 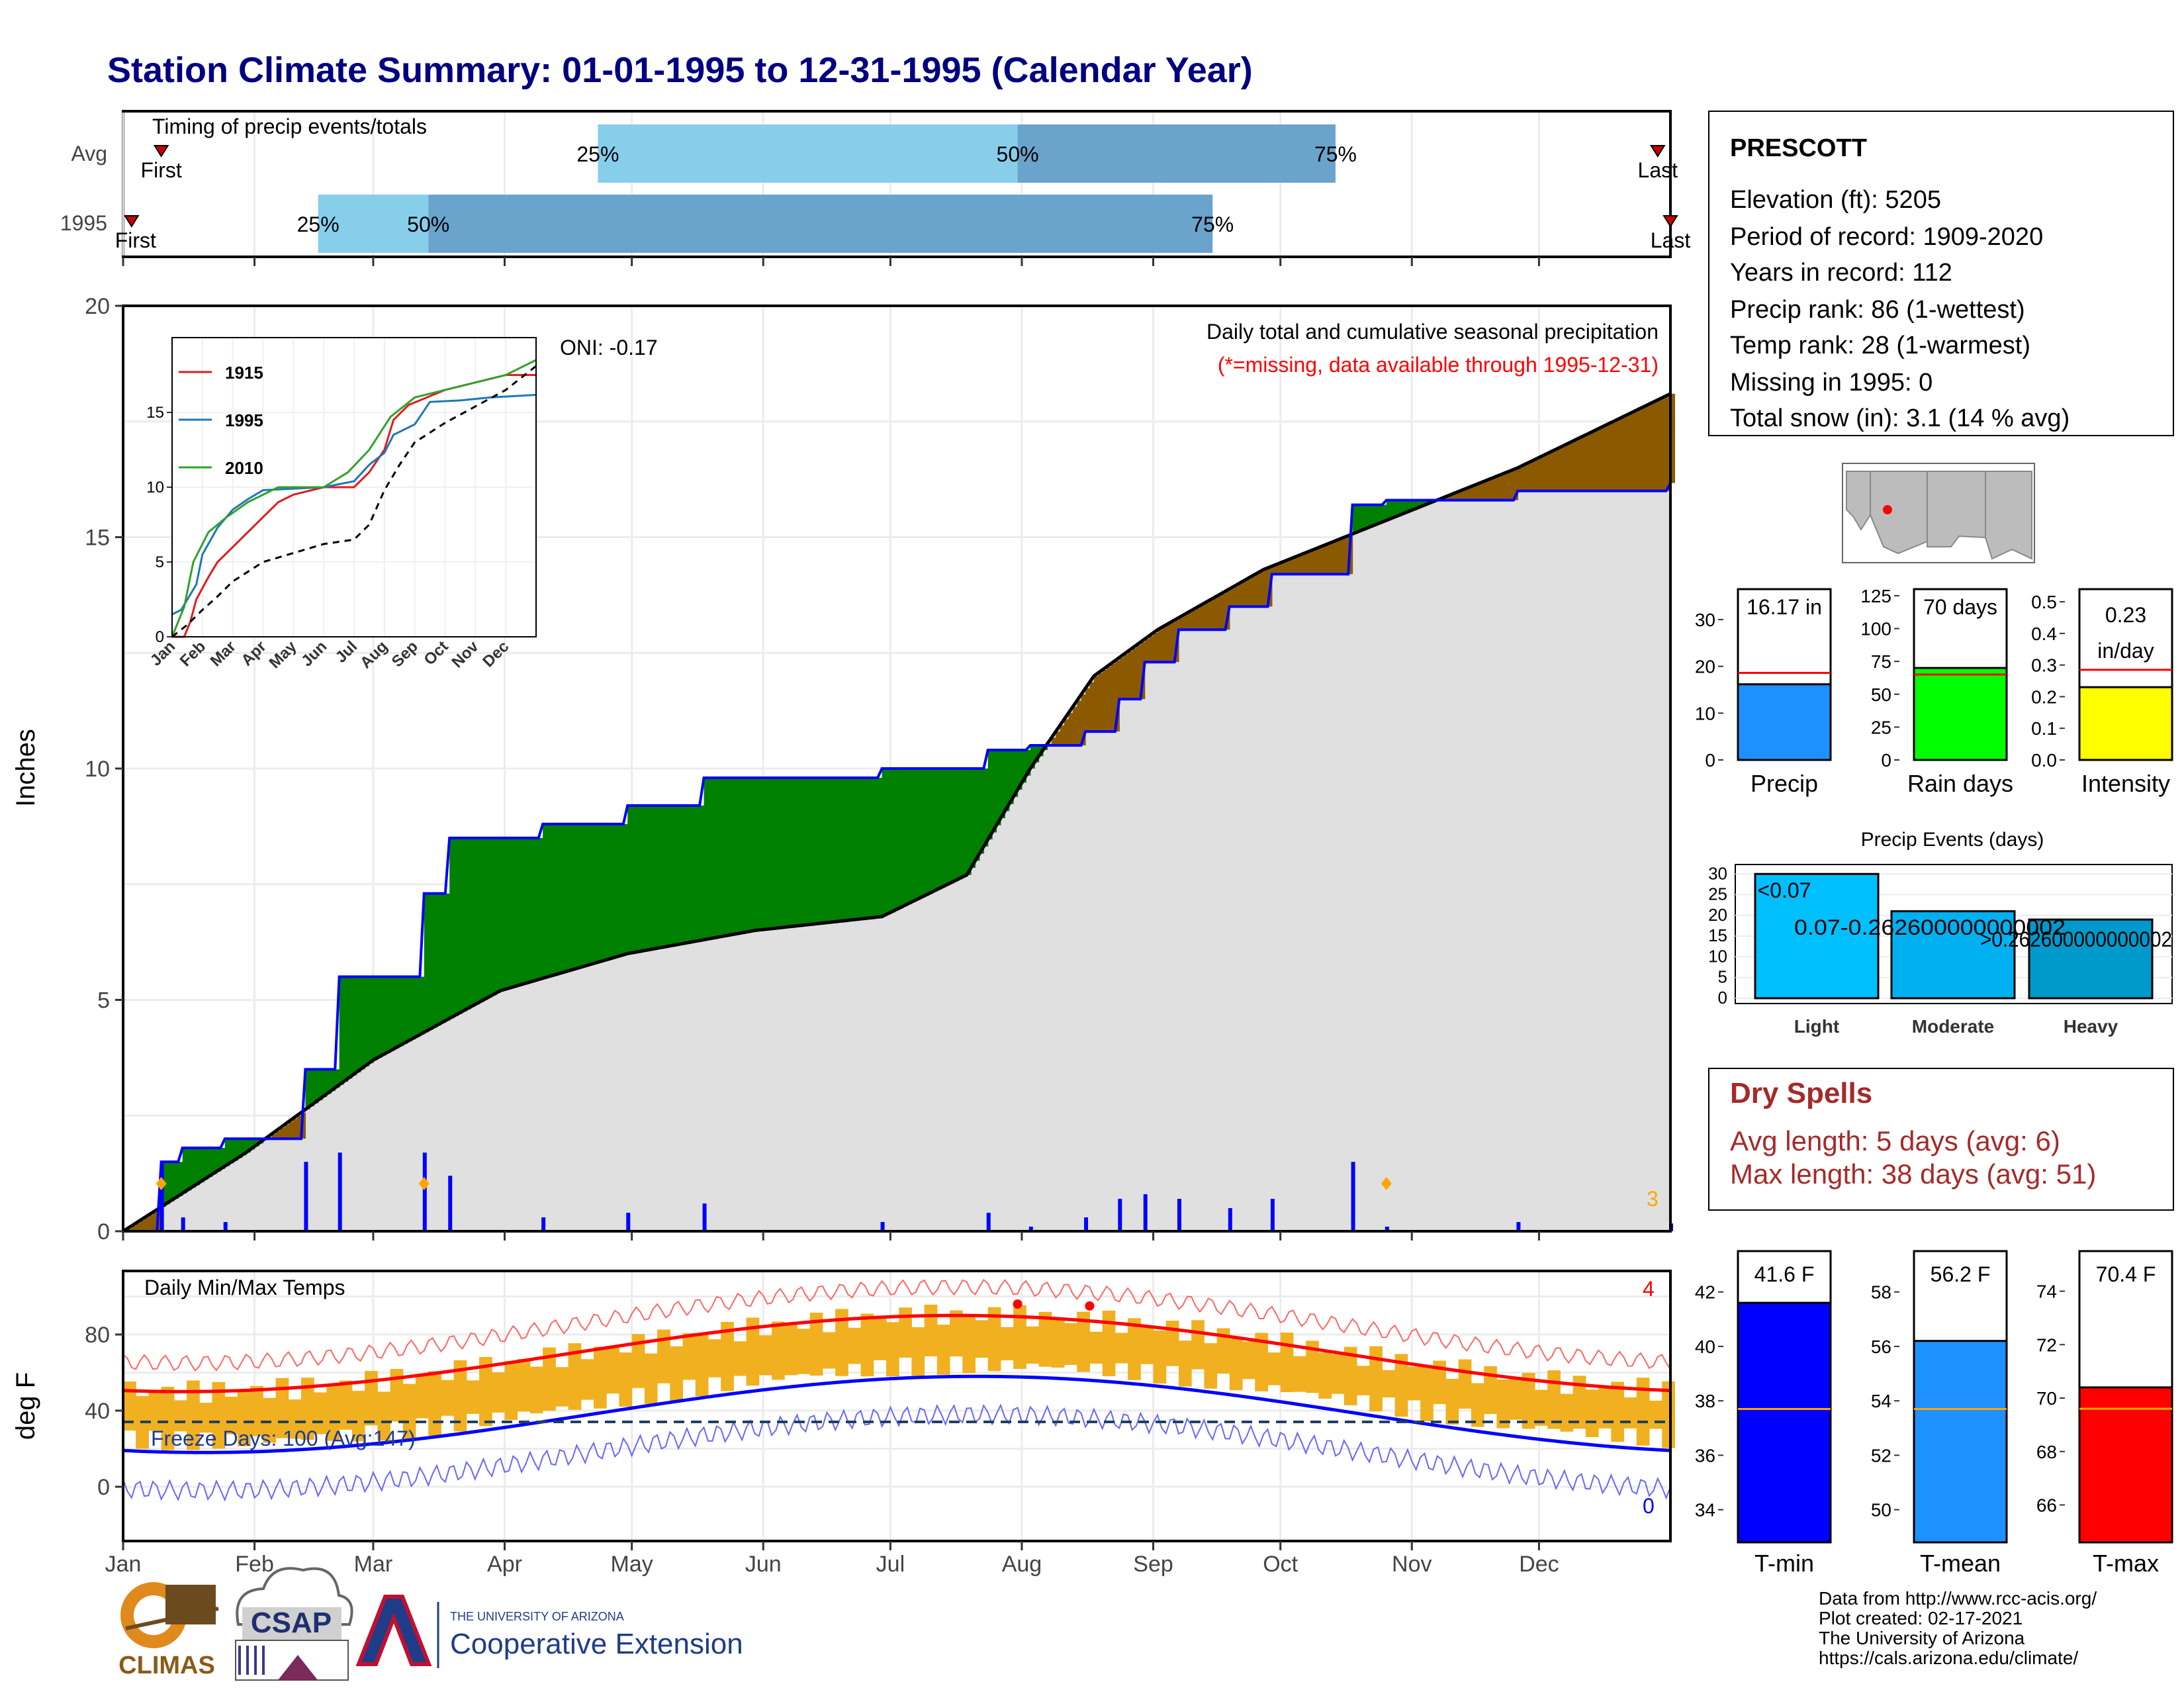 What do you see at coordinates (1705, 1510) in the screenshot?
I see `temp-summary-tick-label: 34` at bounding box center [1705, 1510].